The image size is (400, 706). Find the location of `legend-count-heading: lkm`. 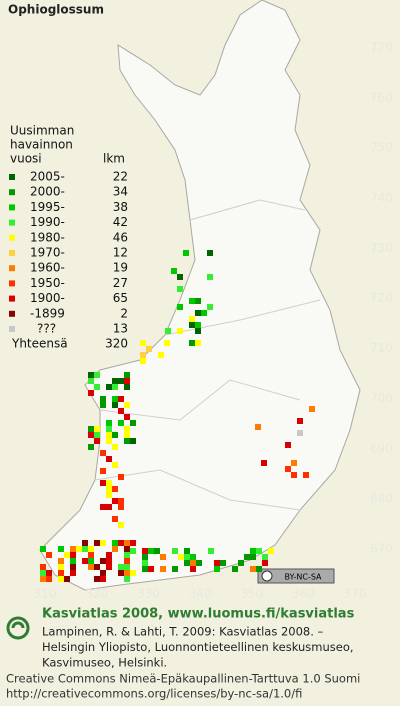

legend-count-heading: lkm is located at coordinates (114, 159).